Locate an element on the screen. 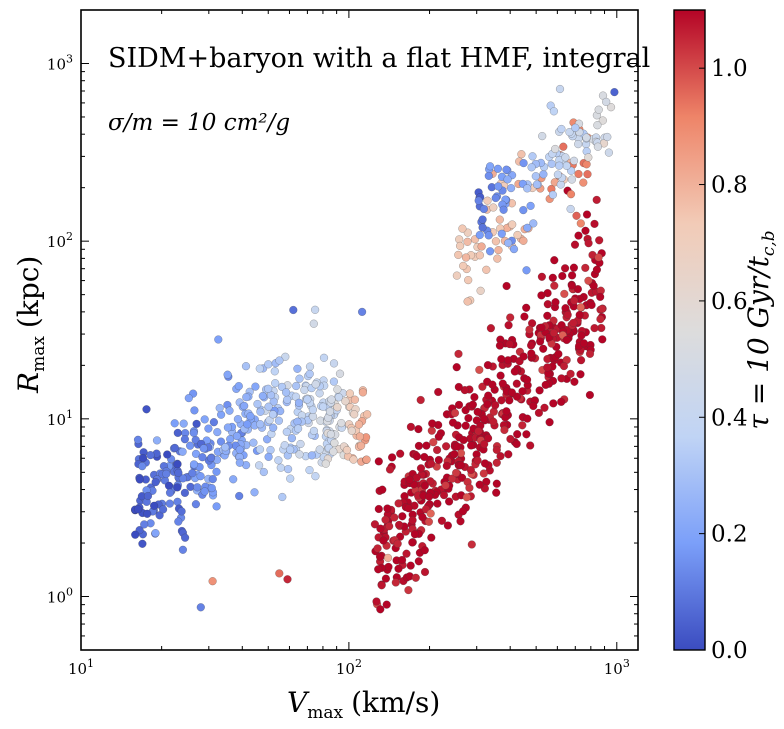 The height and width of the screenshot is (729, 784). x-tick-labels: 101 102 103 is located at coordinates (349, 667).